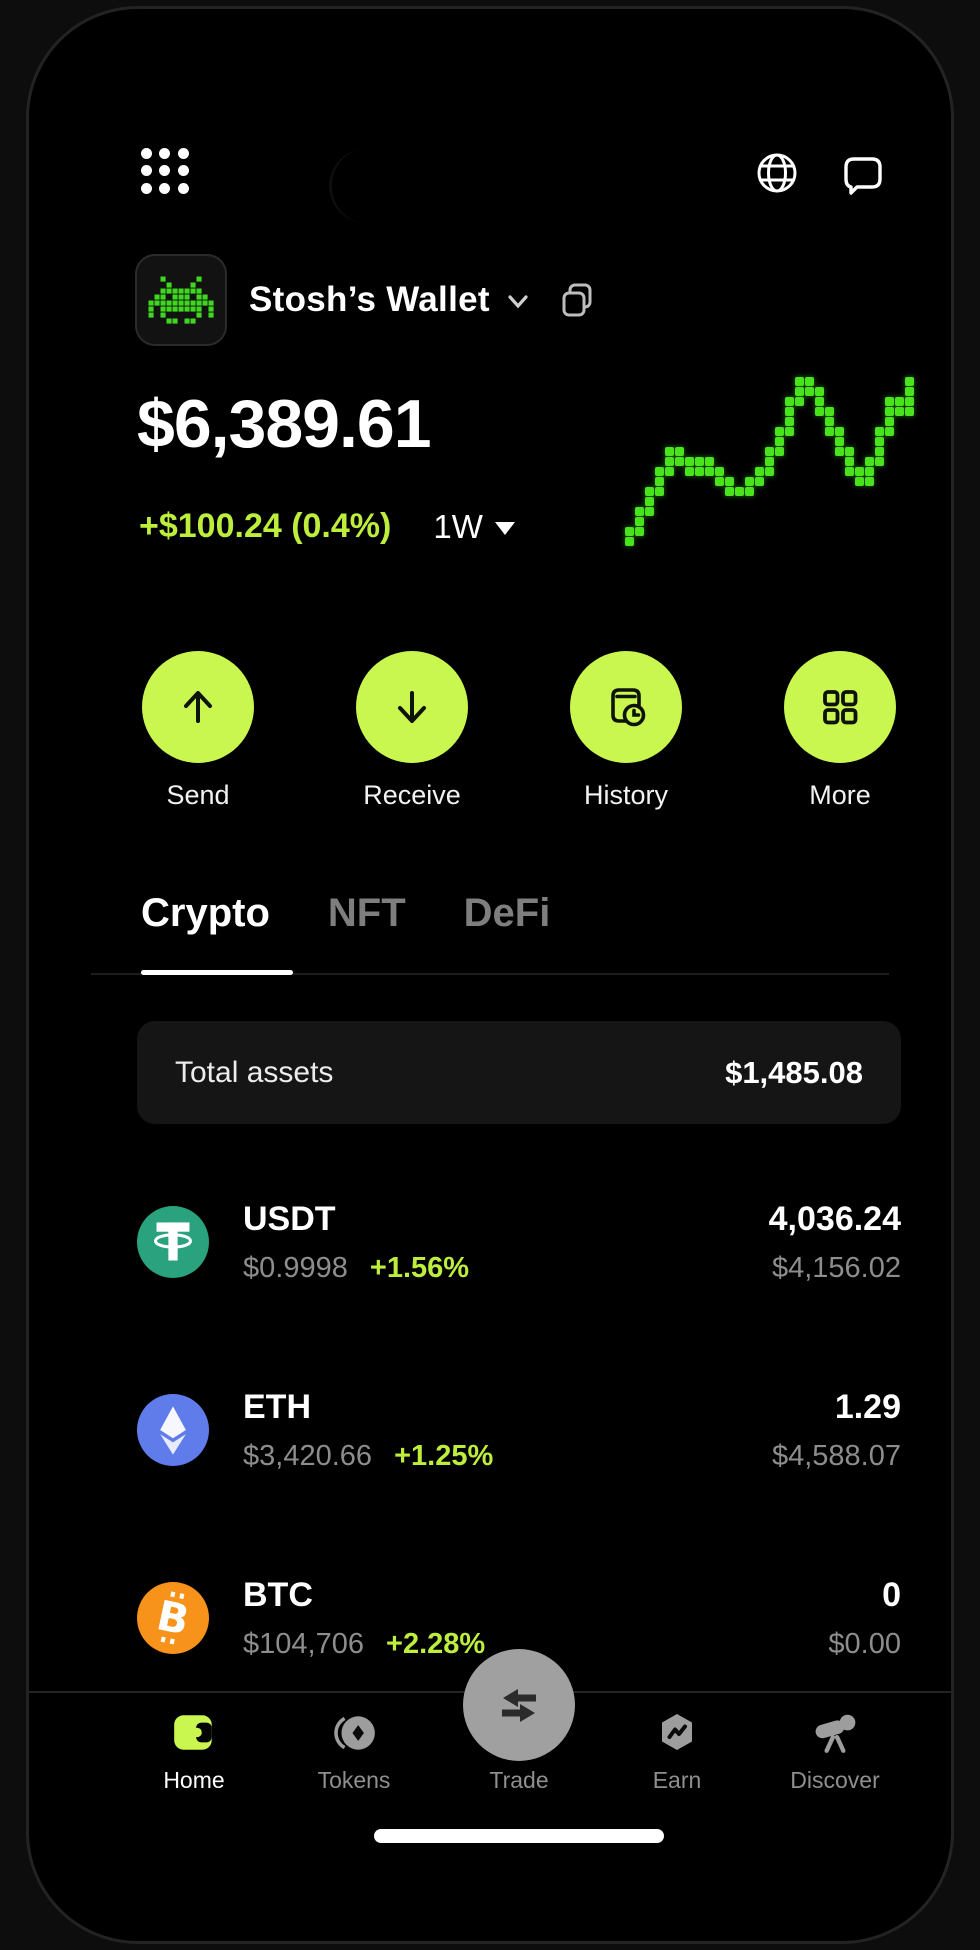  Describe the element at coordinates (835, 1780) in the screenshot. I see `nav-discover-label: Discover` at that location.